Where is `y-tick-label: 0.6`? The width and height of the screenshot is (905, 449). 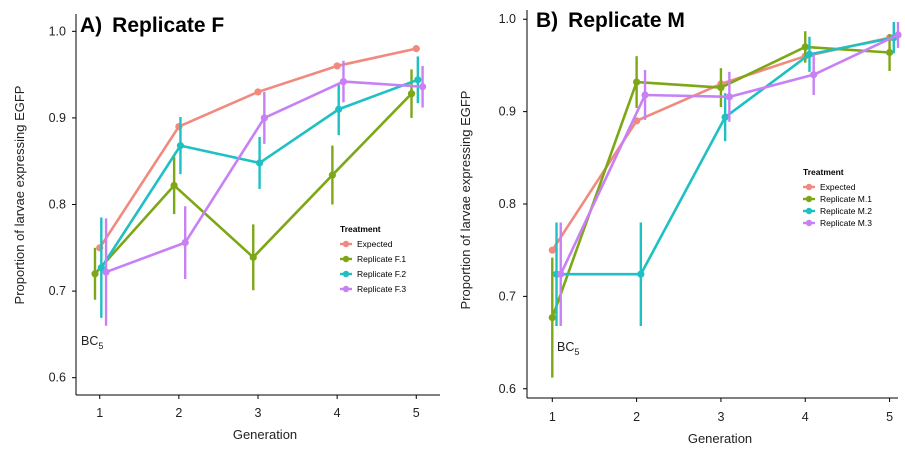 y-tick-label: 0.6 is located at coordinates (507, 389).